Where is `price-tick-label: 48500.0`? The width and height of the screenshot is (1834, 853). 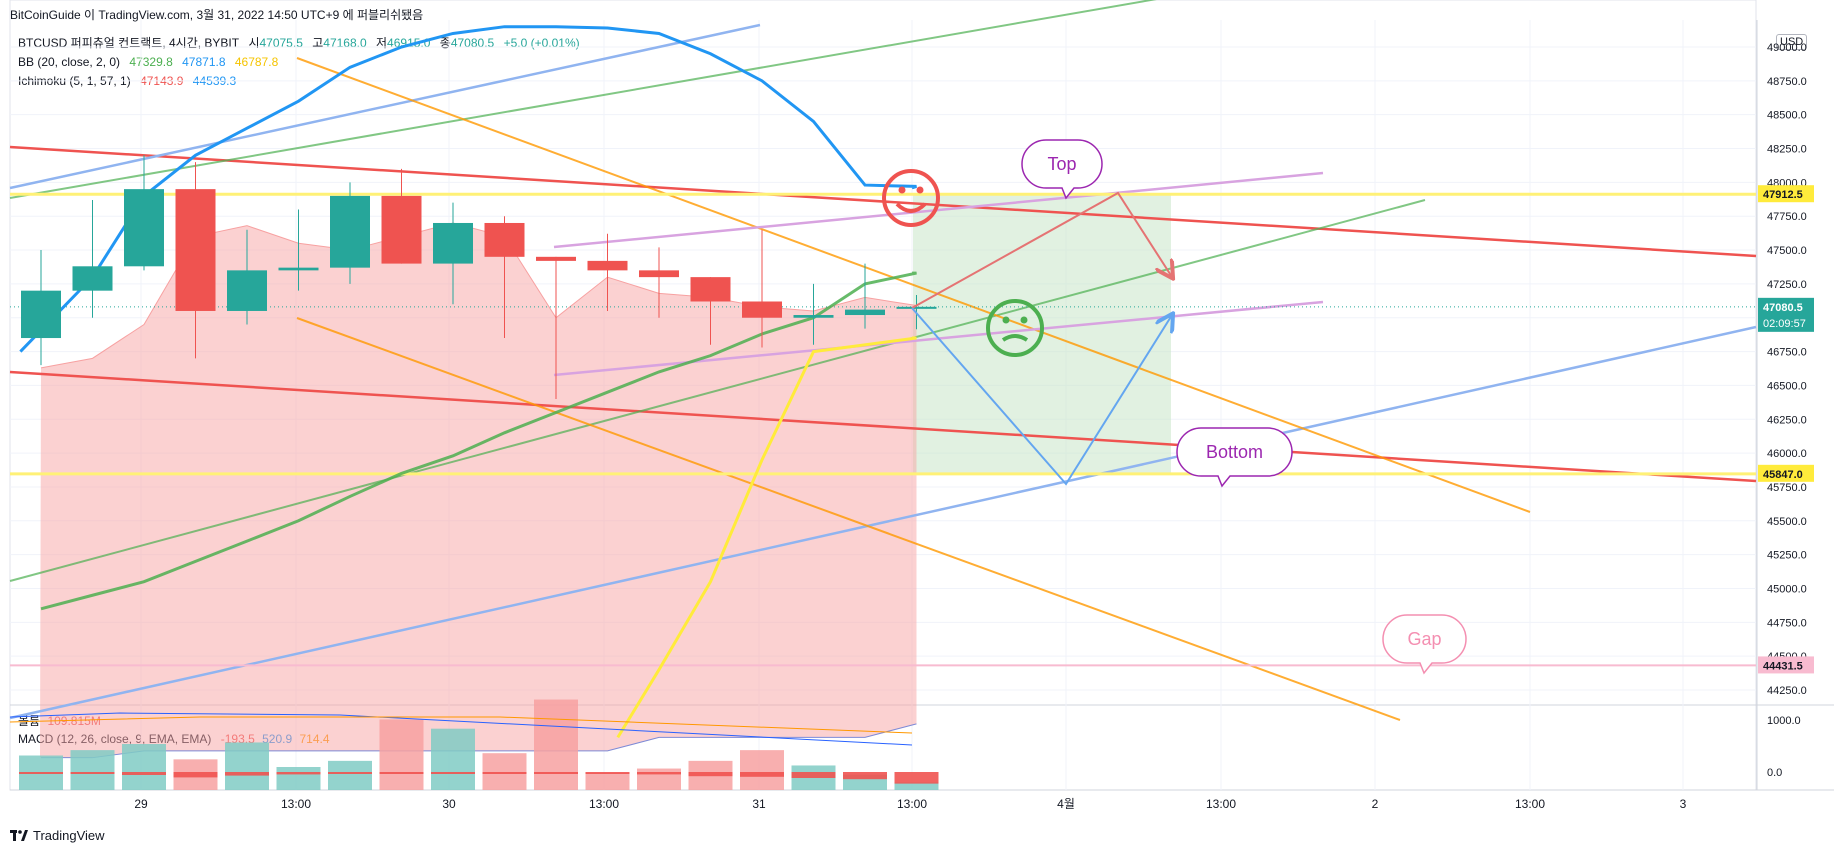
price-tick-label: 48500.0 is located at coordinates (1787, 116).